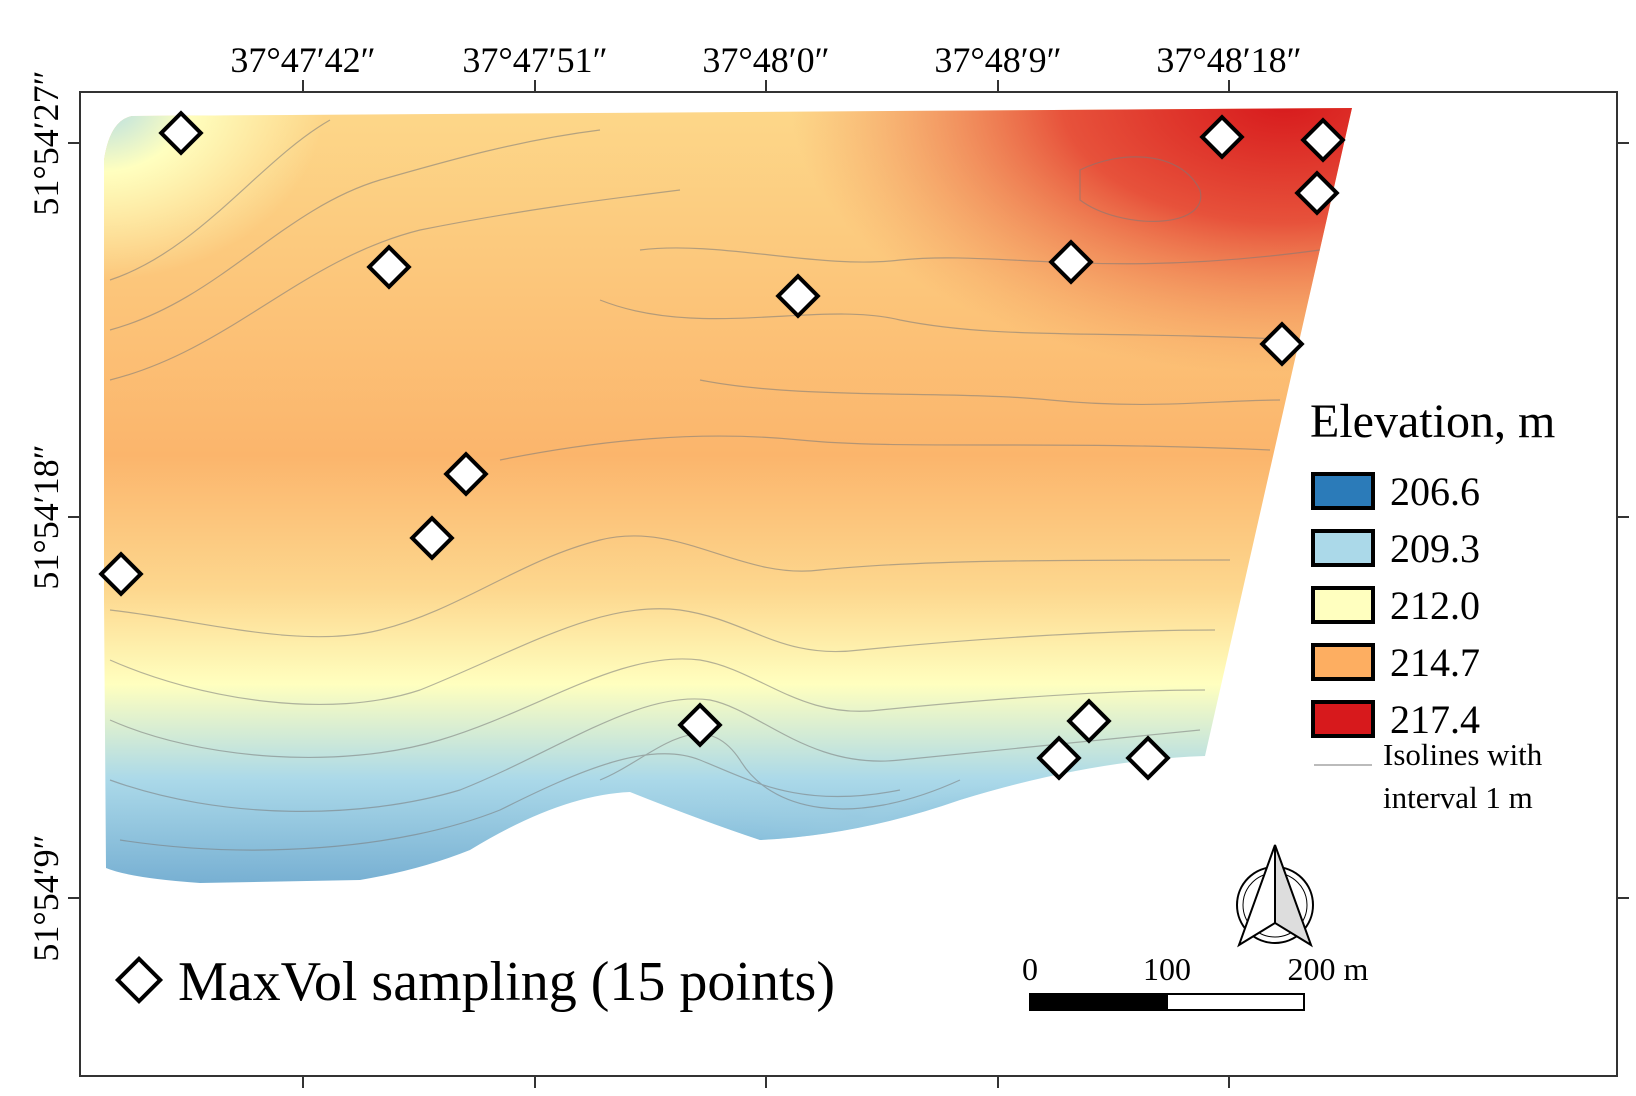  Describe the element at coordinates (1435, 491) in the screenshot. I see `legend-label: 206.6` at that location.